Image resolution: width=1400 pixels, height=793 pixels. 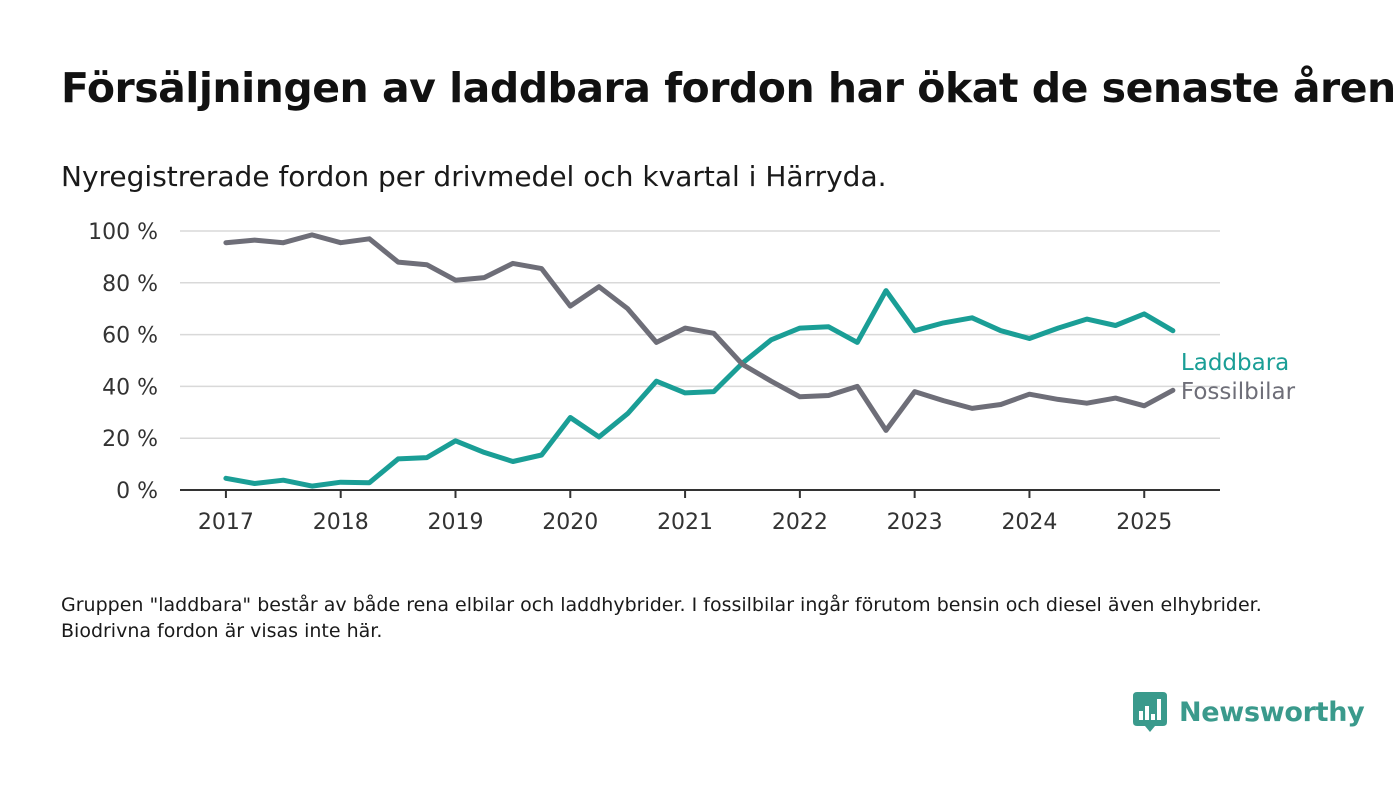 I want to click on y-tick-label: 80 %, so click(x=130, y=284).